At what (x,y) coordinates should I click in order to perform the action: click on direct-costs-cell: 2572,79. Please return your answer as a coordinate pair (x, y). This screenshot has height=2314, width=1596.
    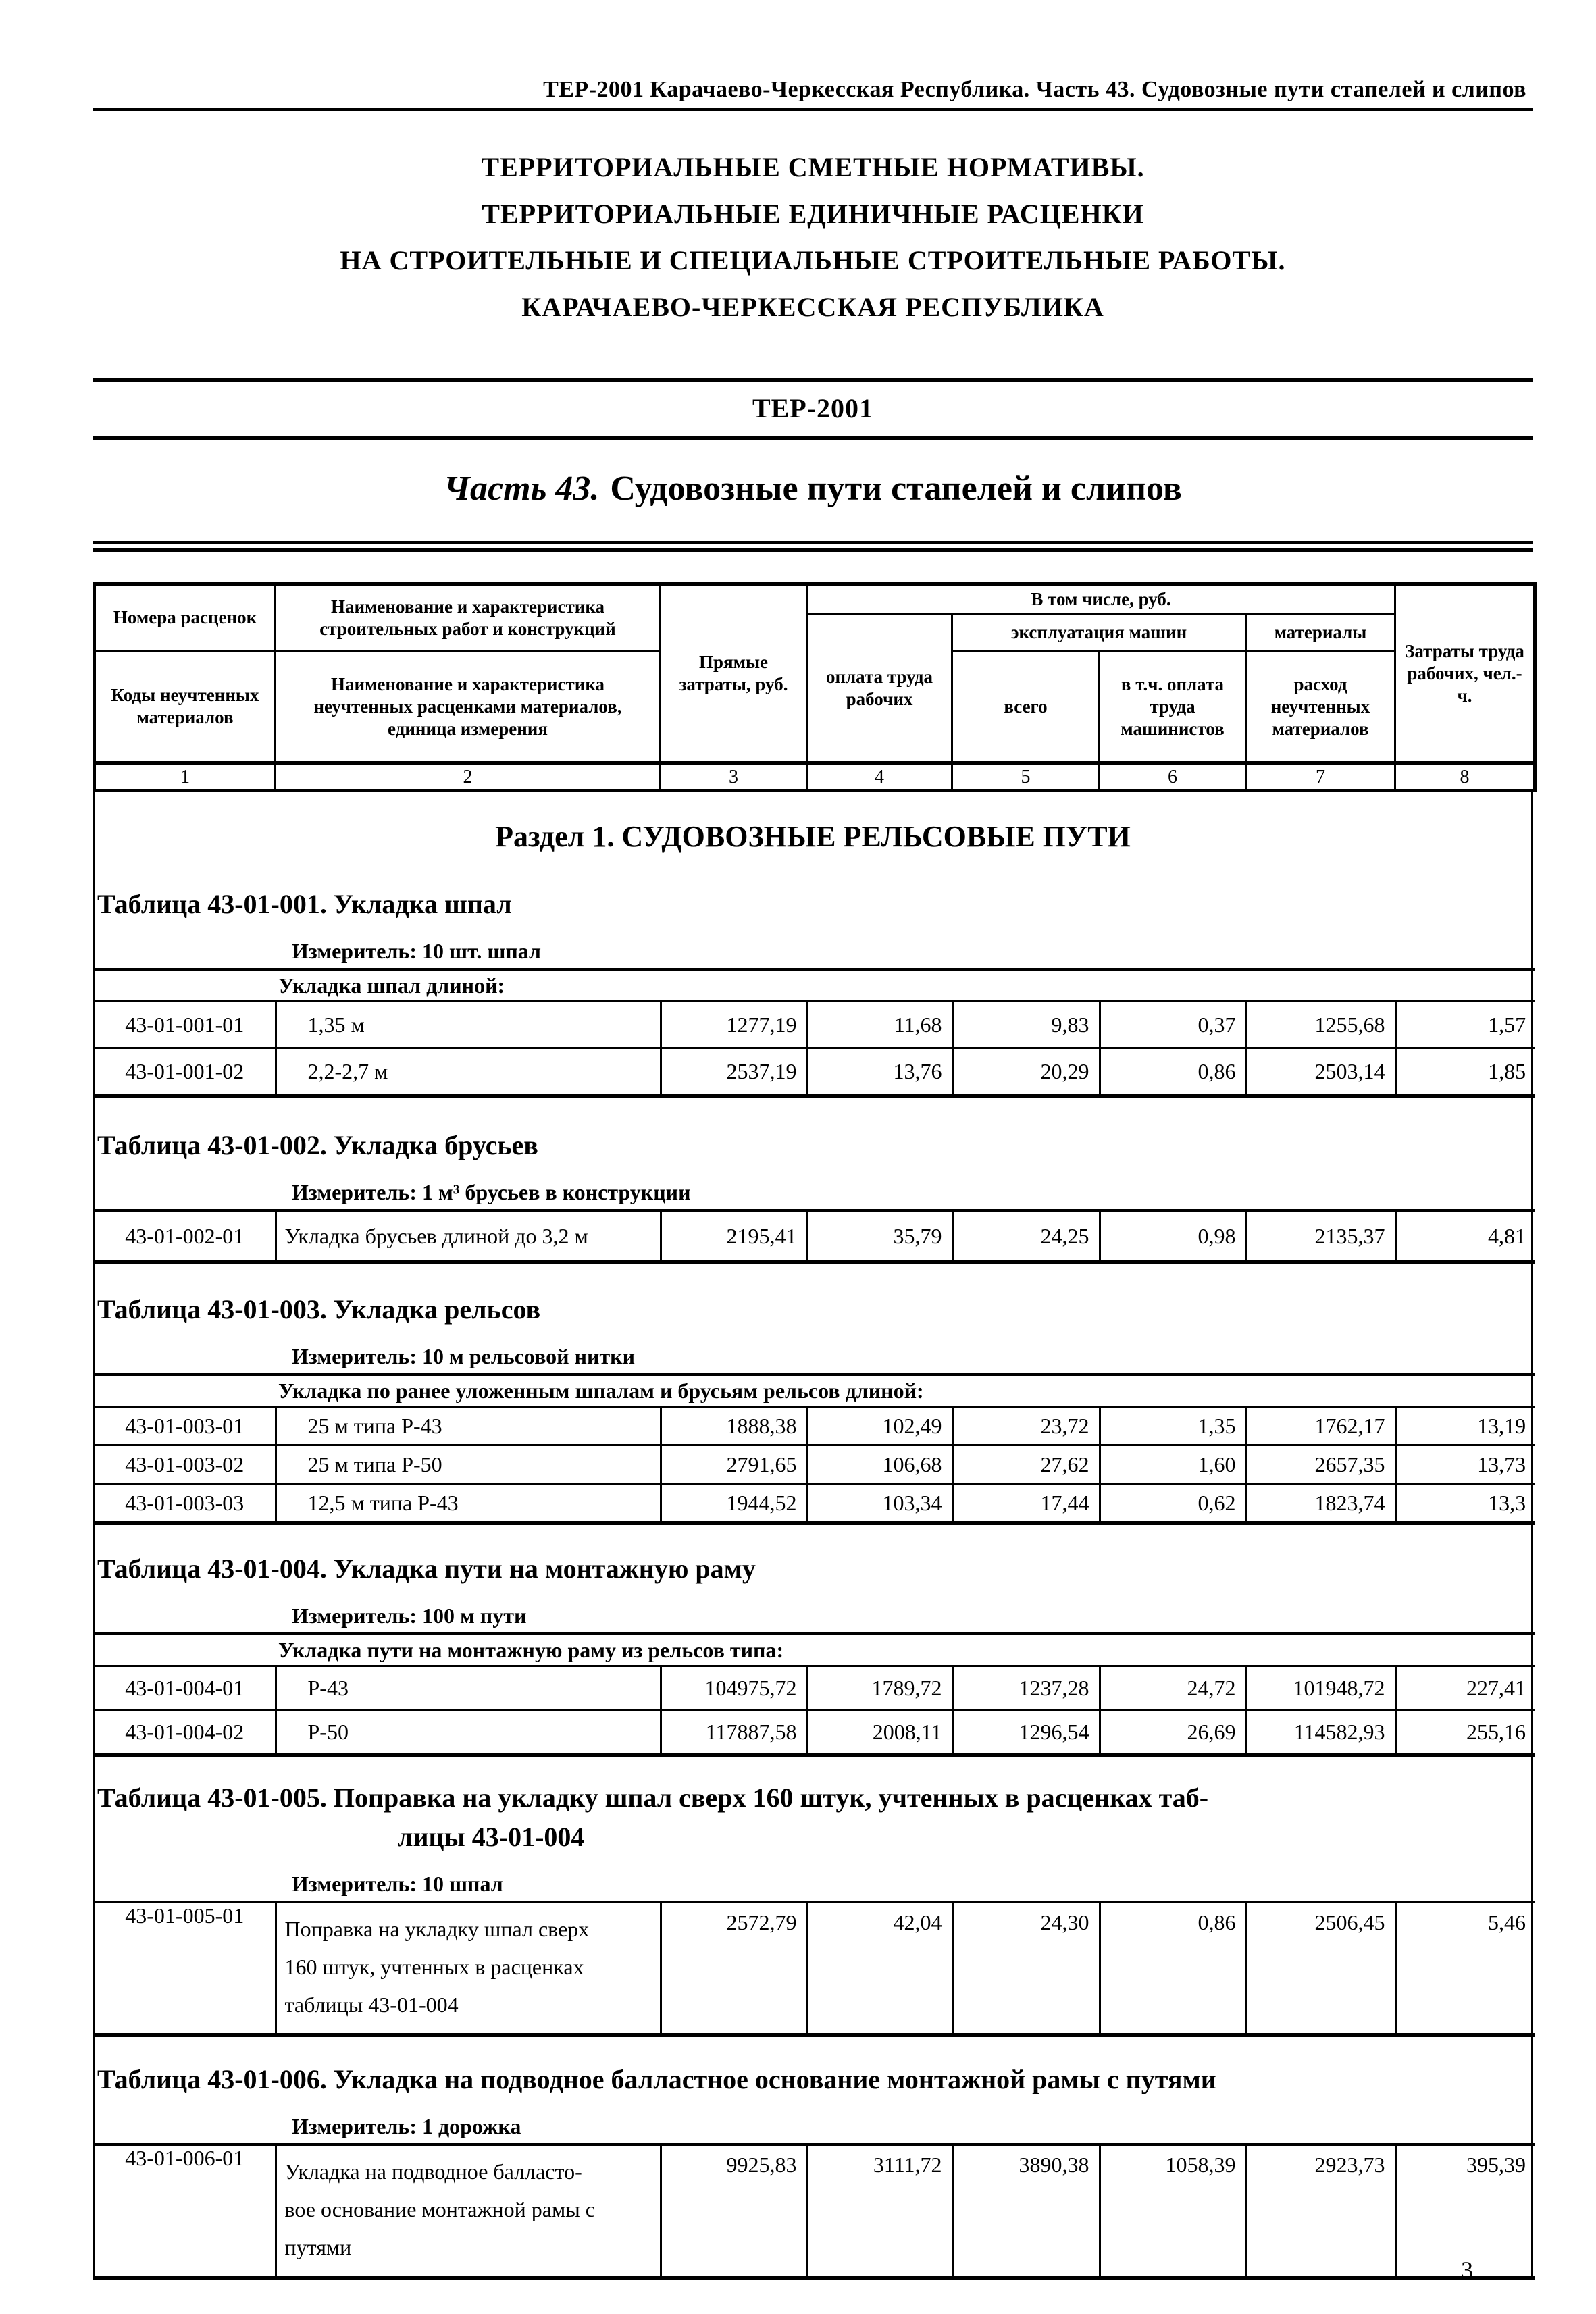
    Looking at the image, I should click on (733, 1968).